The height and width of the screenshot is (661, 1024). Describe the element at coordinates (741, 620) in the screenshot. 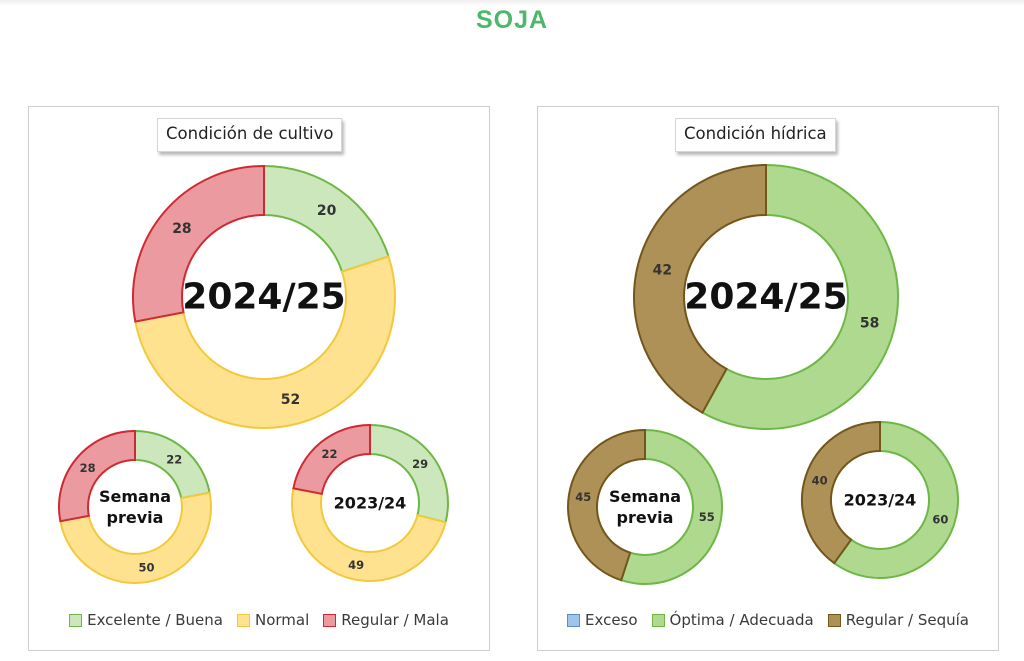

I see `water-legend-label: Óptima / Adecuada` at that location.